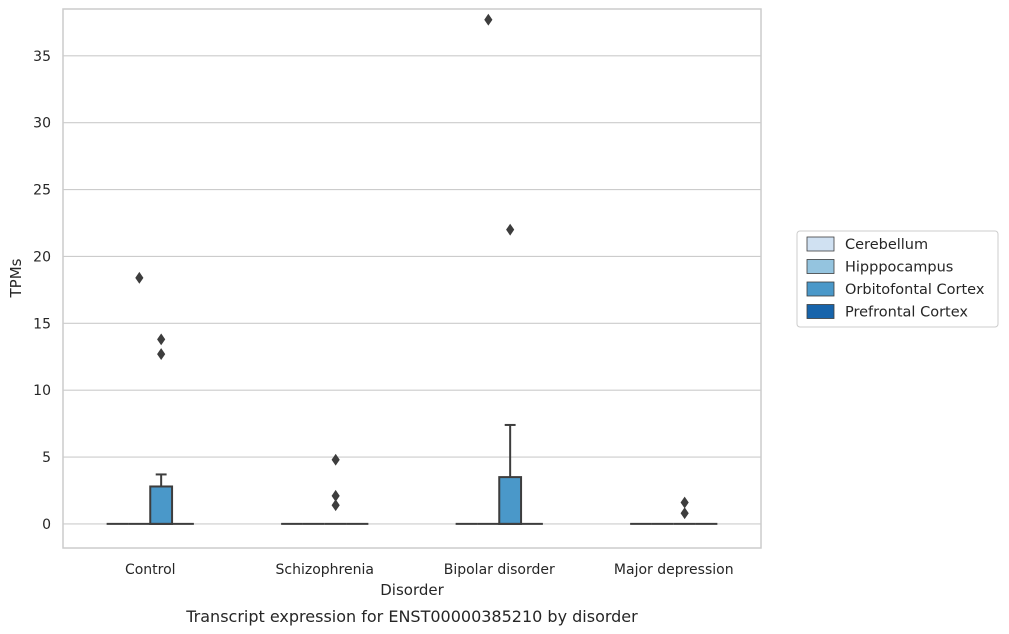 Image resolution: width=1009 pixels, height=634 pixels. I want to click on y-tick-label: 15, so click(42, 324).